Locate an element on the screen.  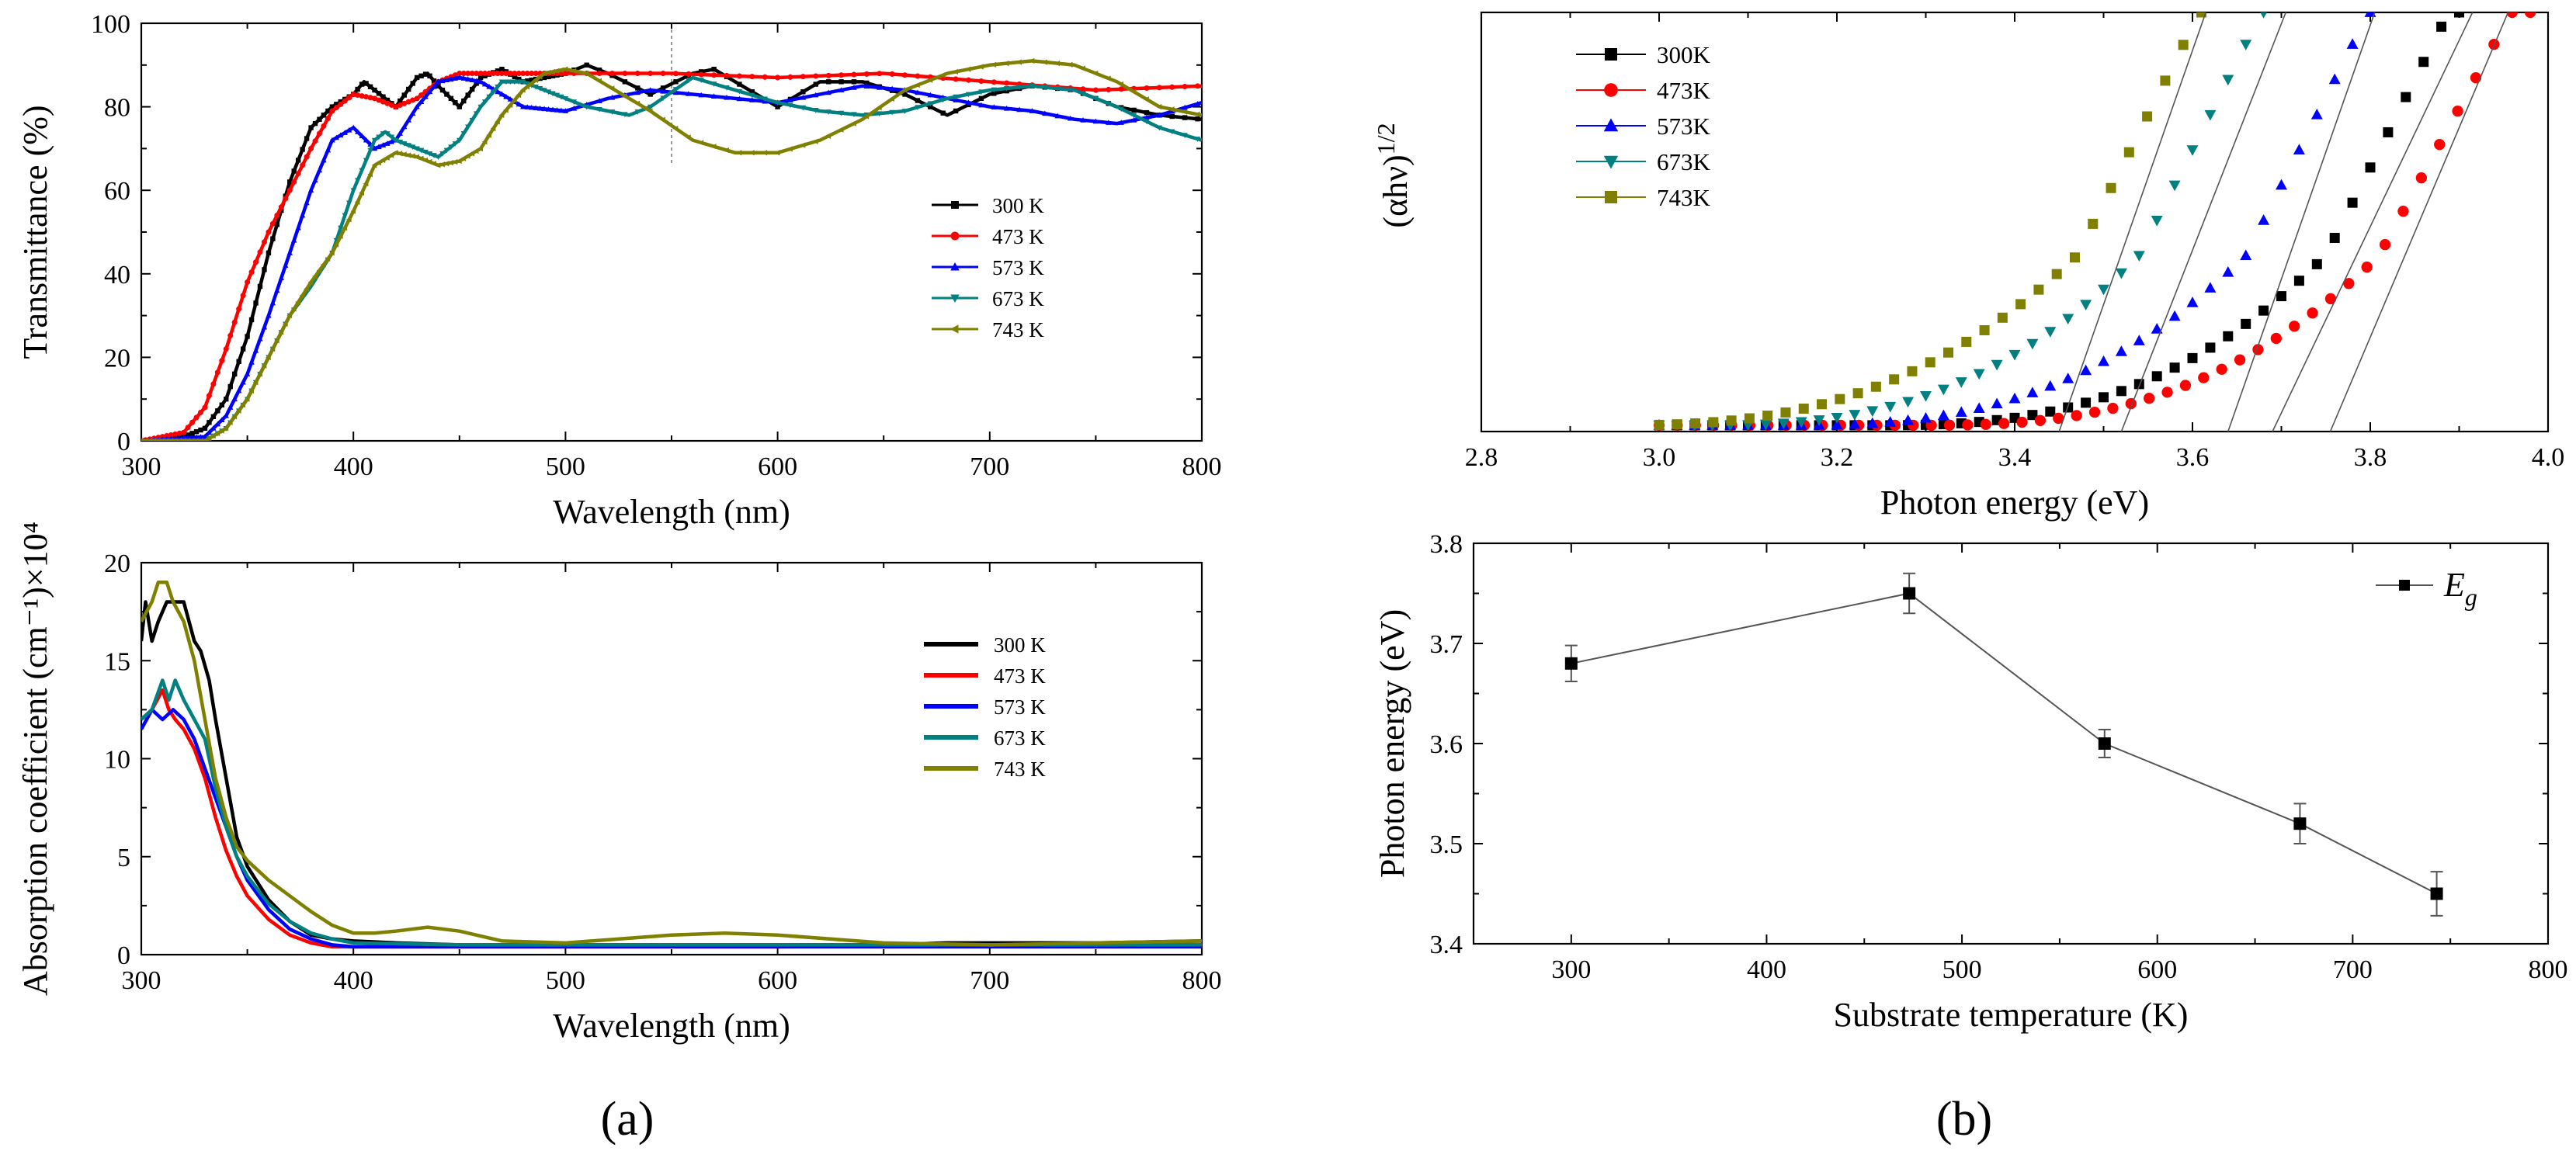
legend-label-main: E is located at coordinates (2454, 585).